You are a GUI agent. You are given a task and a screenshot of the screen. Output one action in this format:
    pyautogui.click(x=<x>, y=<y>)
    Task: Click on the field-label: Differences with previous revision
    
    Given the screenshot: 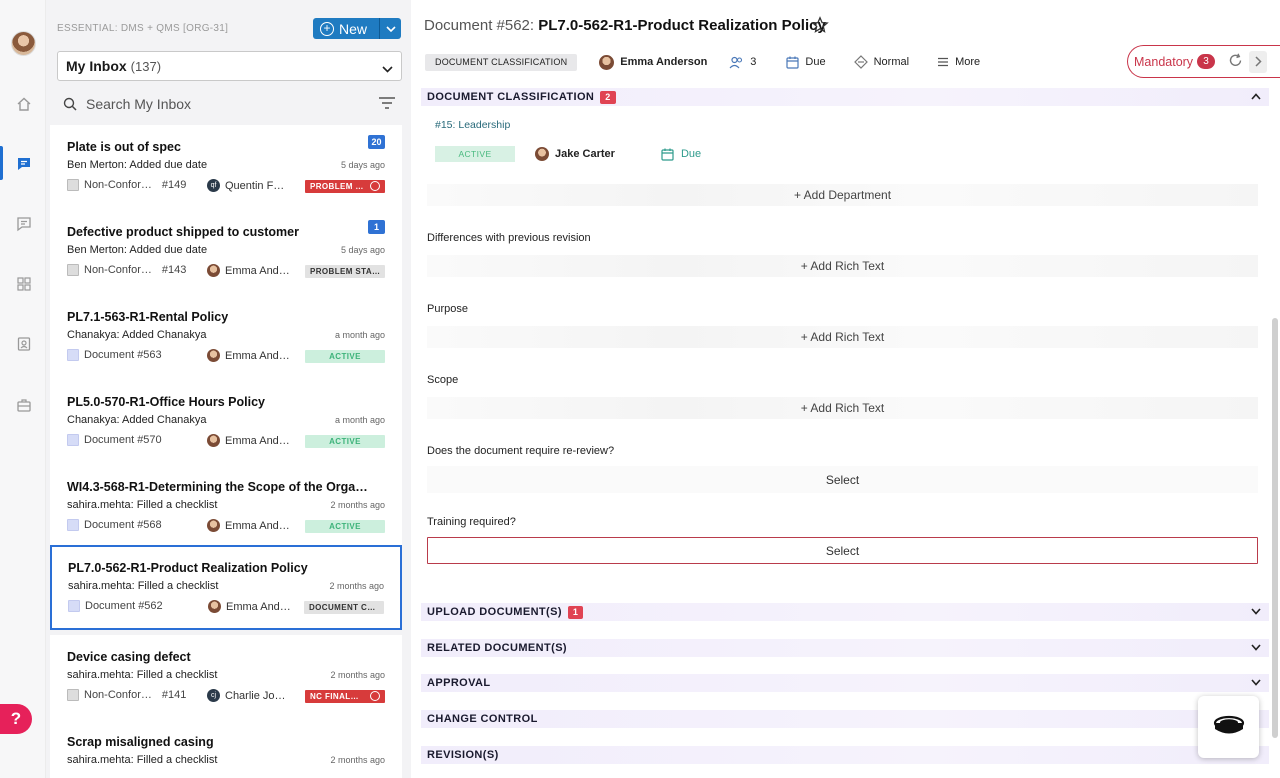 What is the action you would take?
    pyautogui.click(x=509, y=238)
    